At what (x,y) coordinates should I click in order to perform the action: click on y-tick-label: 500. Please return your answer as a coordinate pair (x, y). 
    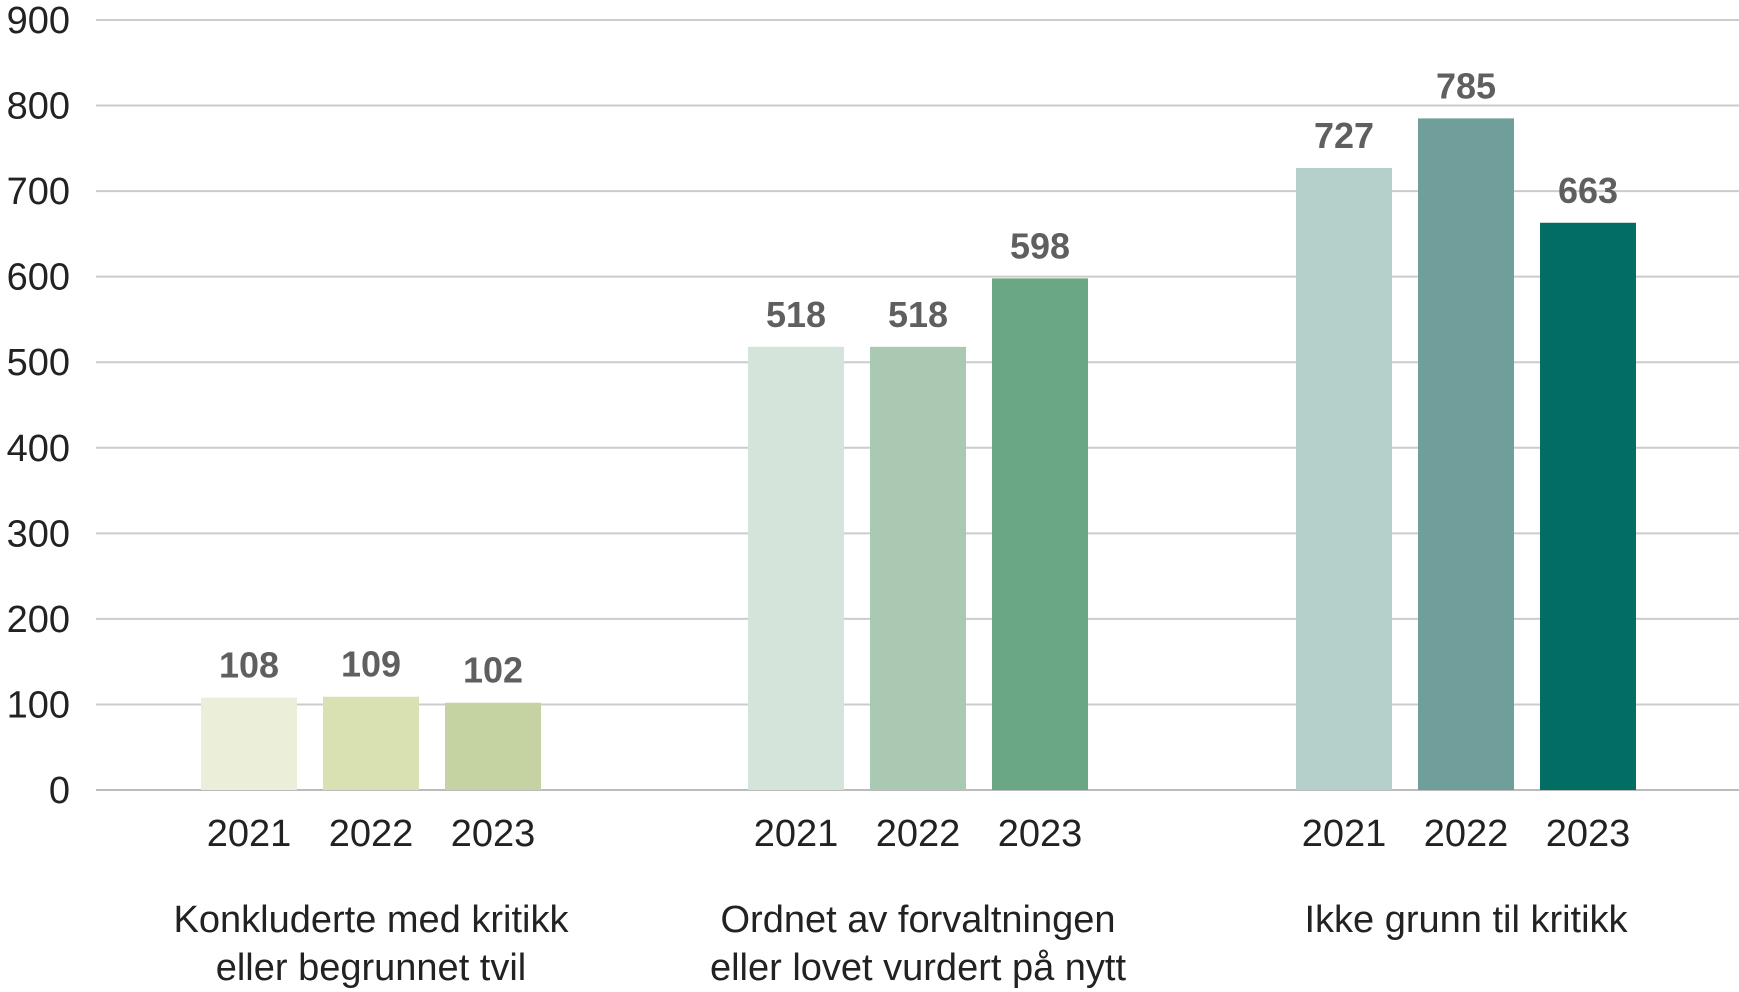
    Looking at the image, I should click on (38, 363).